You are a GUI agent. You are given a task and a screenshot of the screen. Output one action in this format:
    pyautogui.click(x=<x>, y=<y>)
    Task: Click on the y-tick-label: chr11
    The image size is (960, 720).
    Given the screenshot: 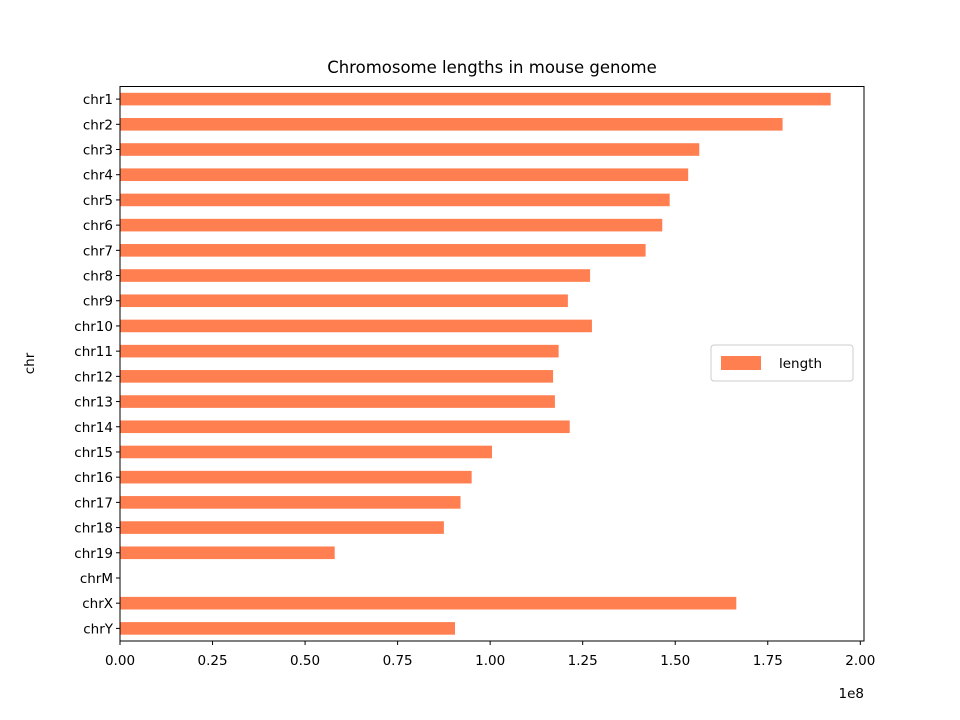 What is the action you would take?
    pyautogui.click(x=93, y=352)
    